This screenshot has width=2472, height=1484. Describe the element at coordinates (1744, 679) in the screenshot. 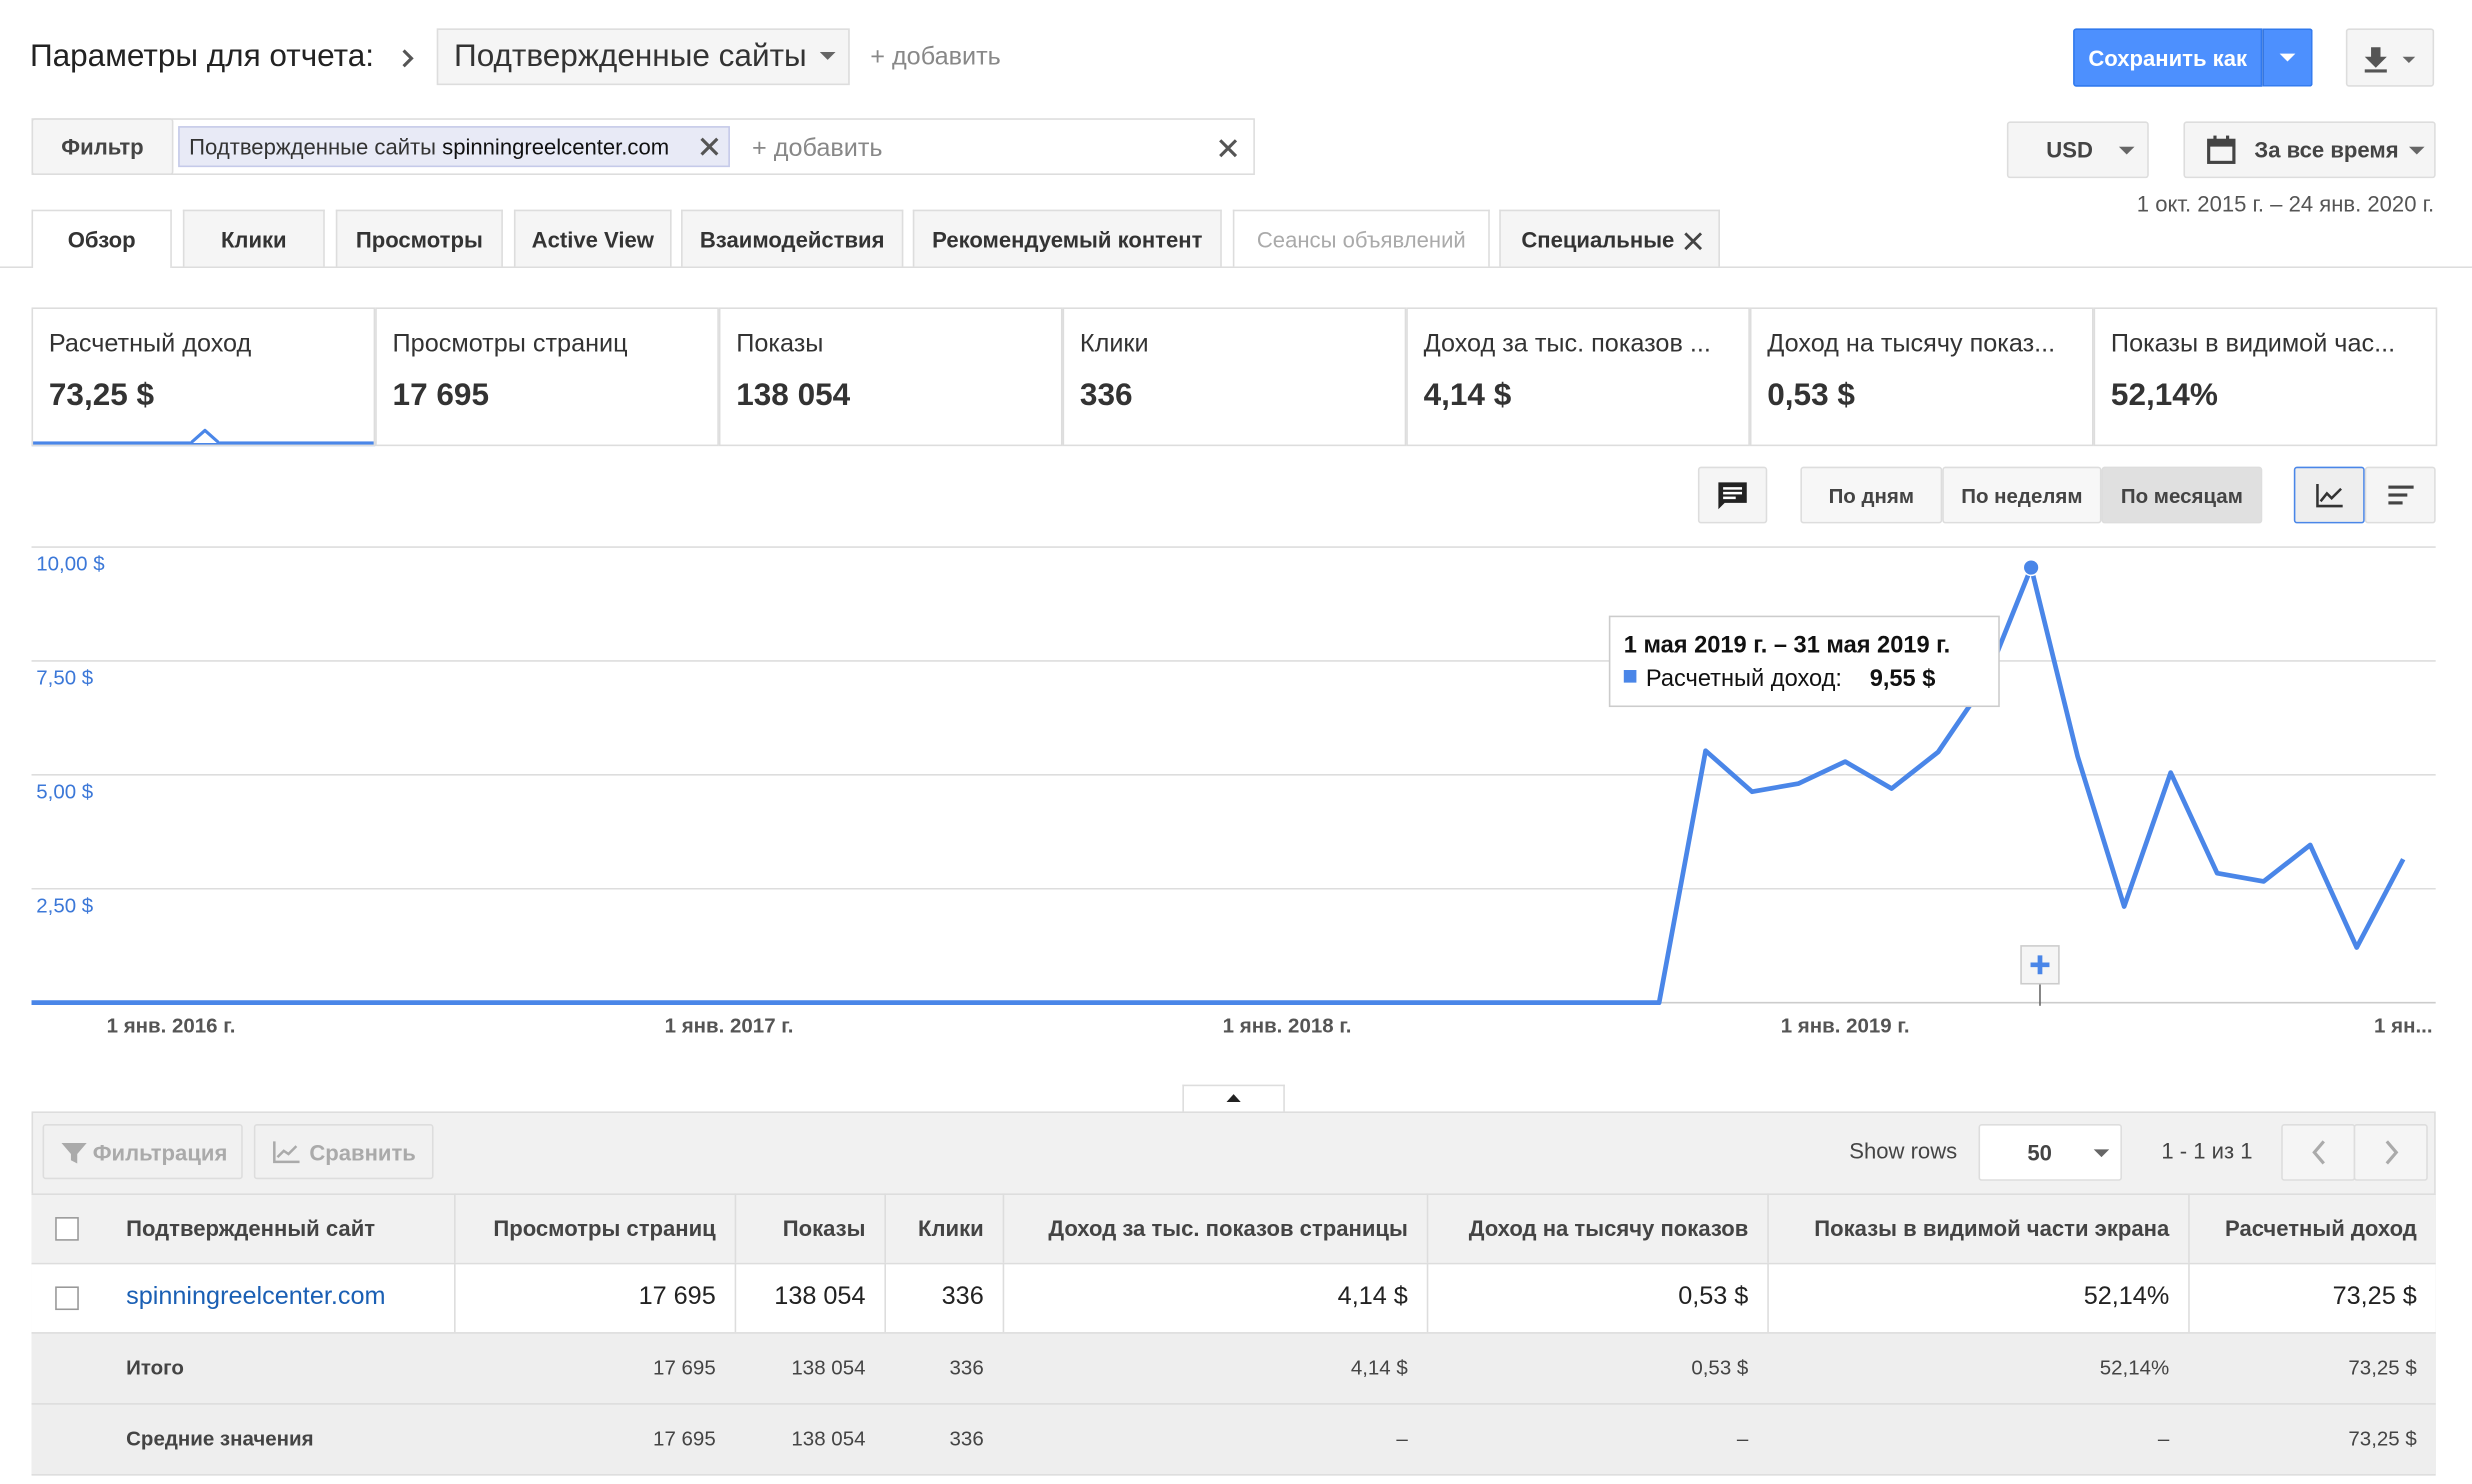

I see `tooltip-series: Расчетный доход:` at that location.